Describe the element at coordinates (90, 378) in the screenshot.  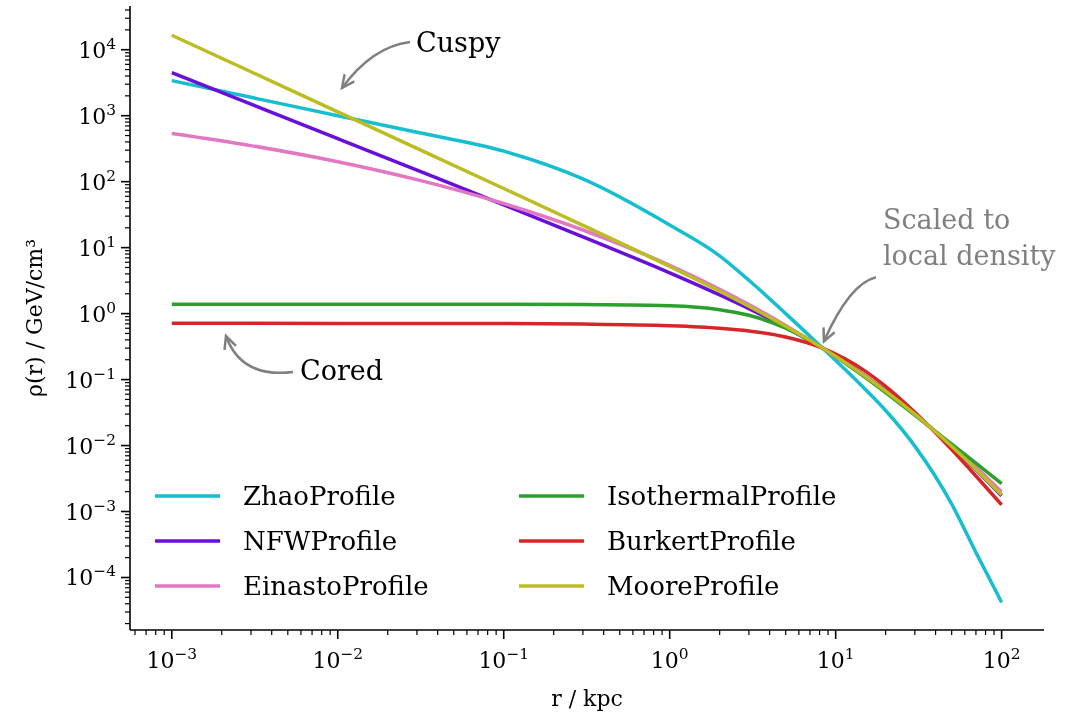
I see `y-tick-label: 10$^{−1}$` at that location.